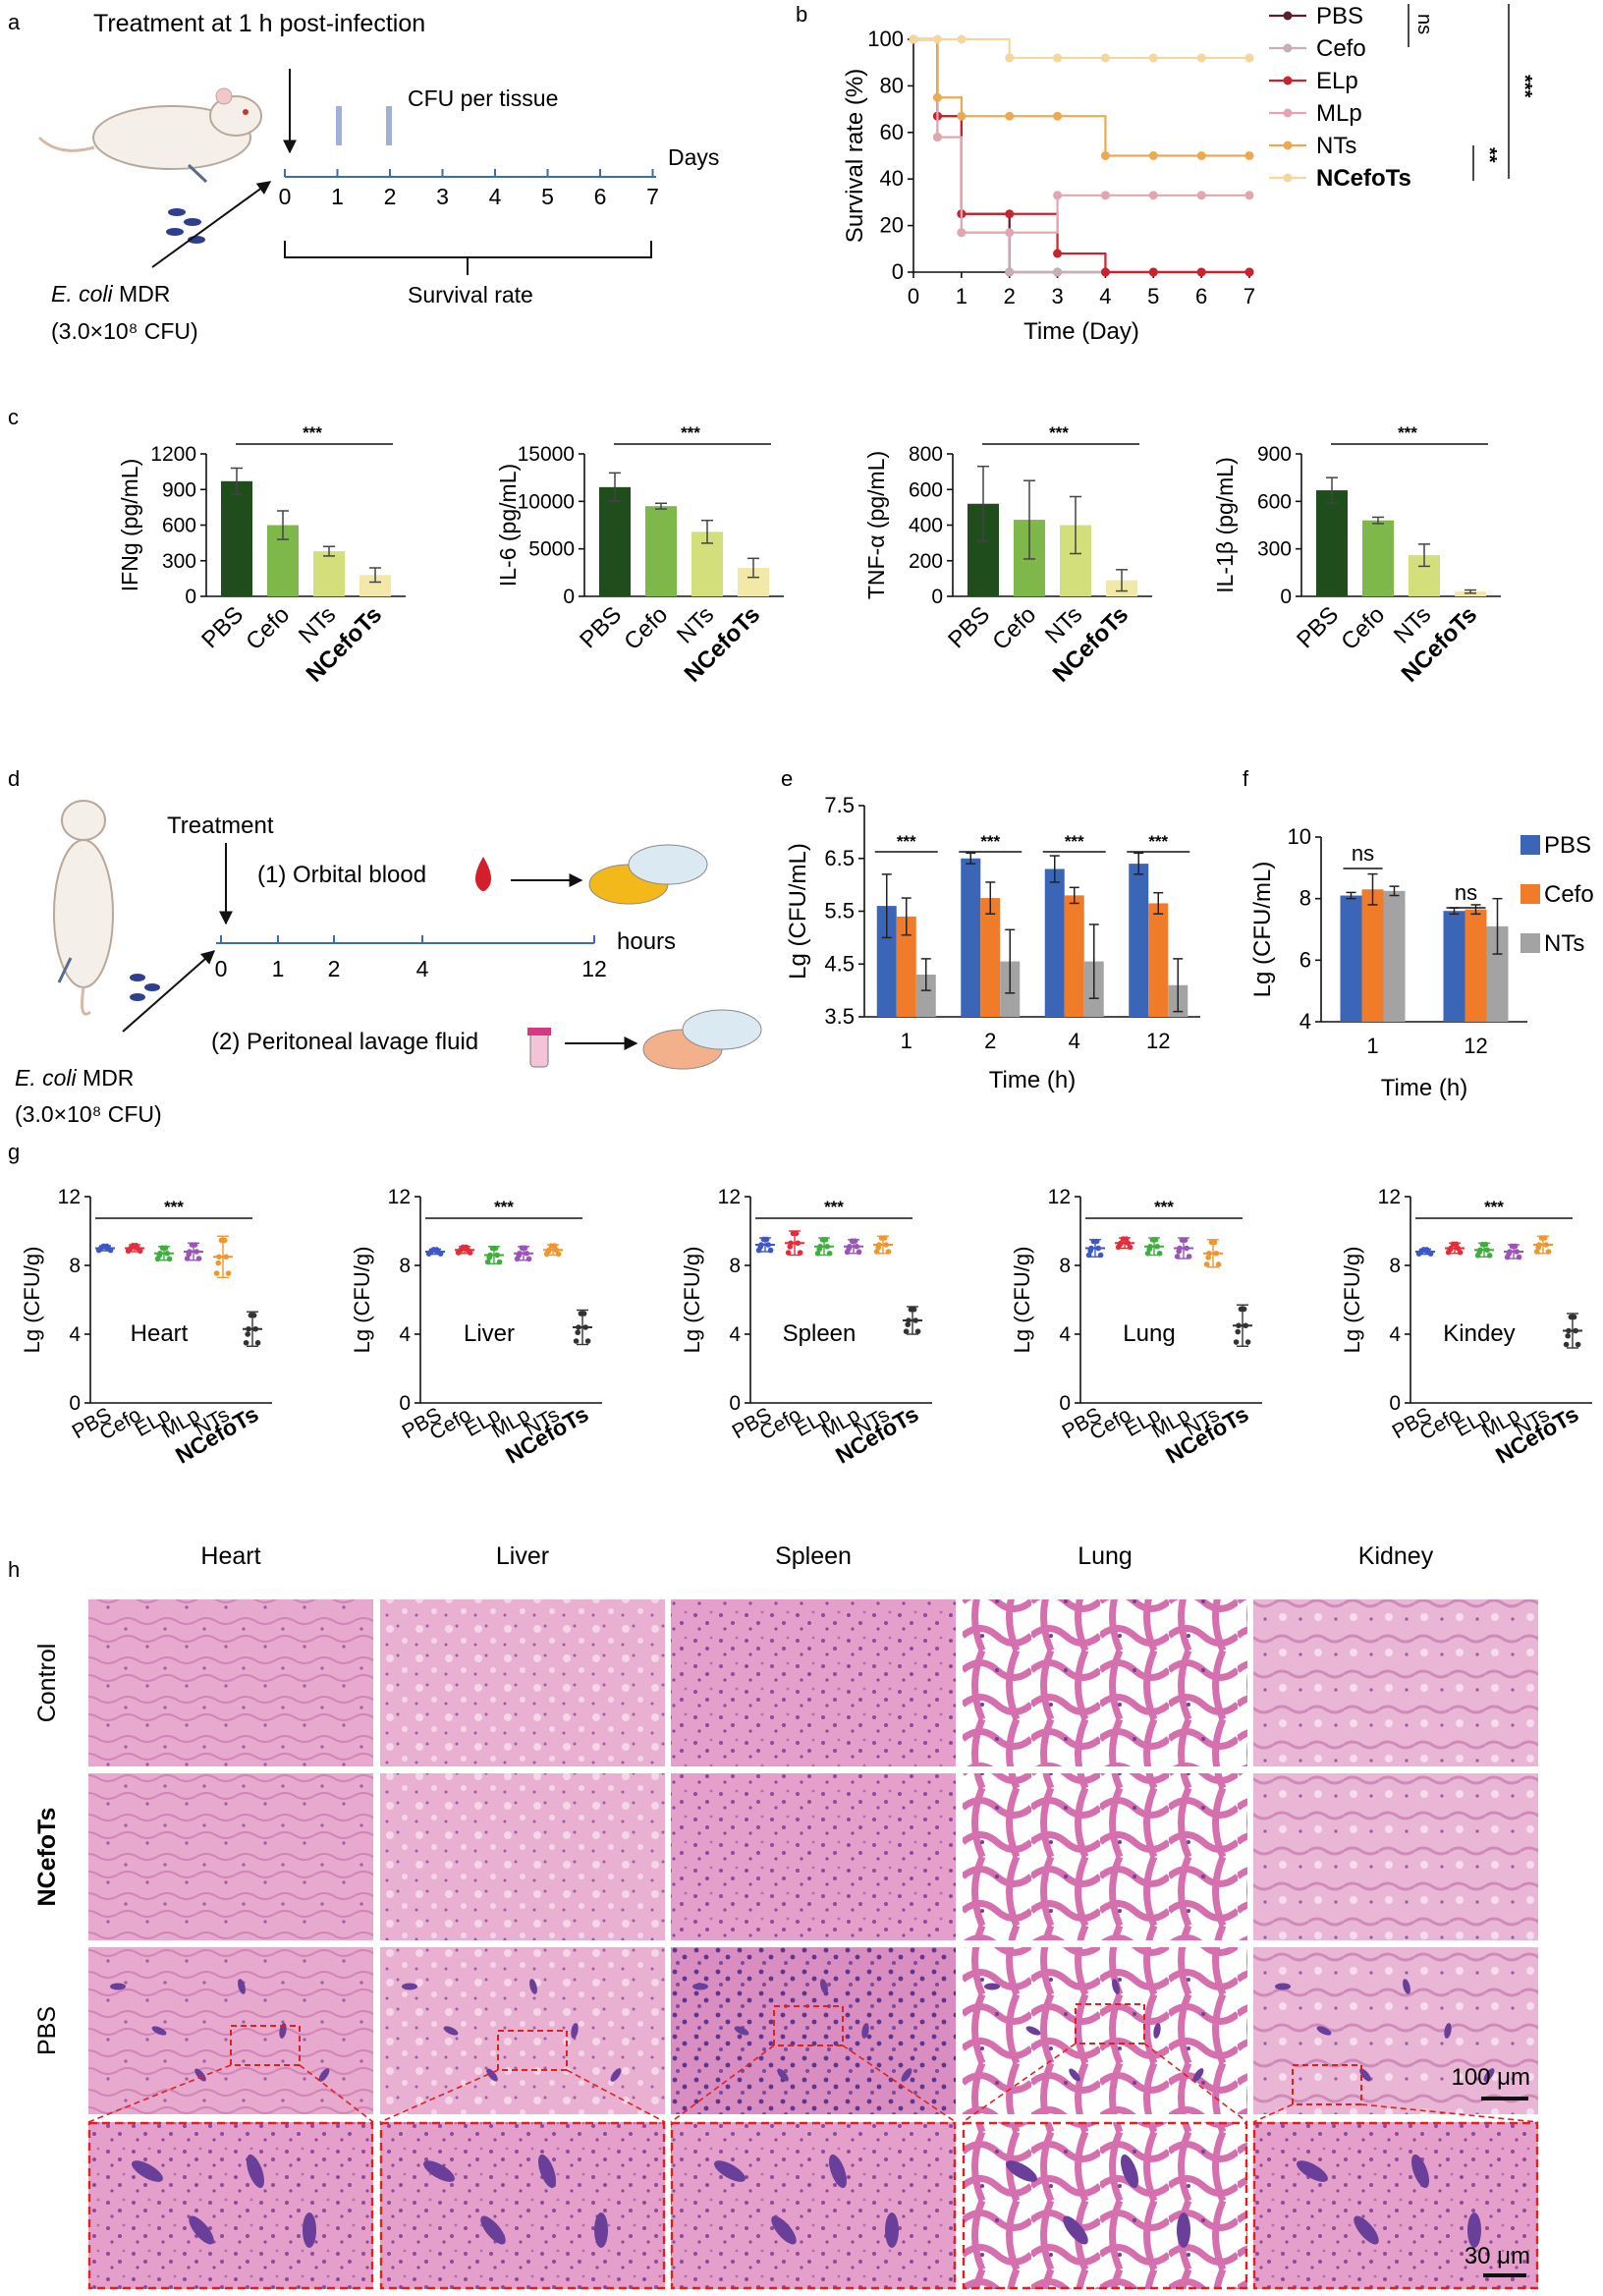  I want to click on y-tick-label: 4, so click(1305, 1021).